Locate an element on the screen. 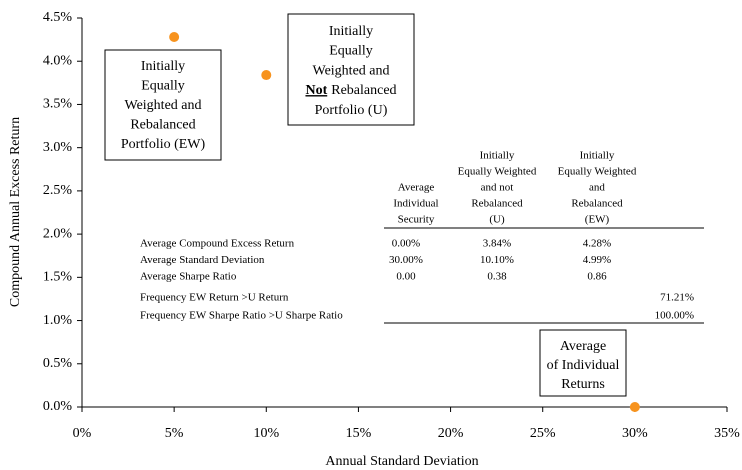  table-row-label: Average Standard Deviation is located at coordinates (202, 260).